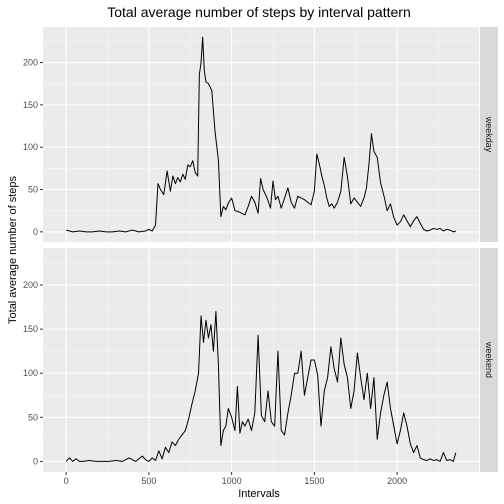 The image size is (504, 504). What do you see at coordinates (232, 481) in the screenshot?
I see `x-tick-label: 1000` at bounding box center [232, 481].